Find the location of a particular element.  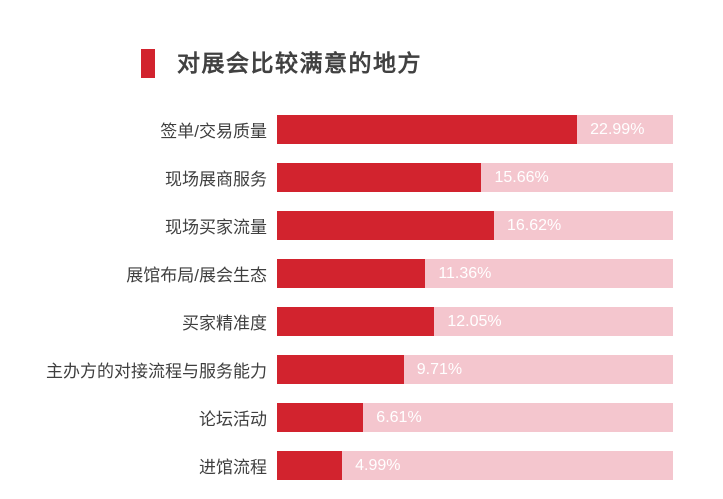

bar-value-label: 22.99% is located at coordinates (617, 129).